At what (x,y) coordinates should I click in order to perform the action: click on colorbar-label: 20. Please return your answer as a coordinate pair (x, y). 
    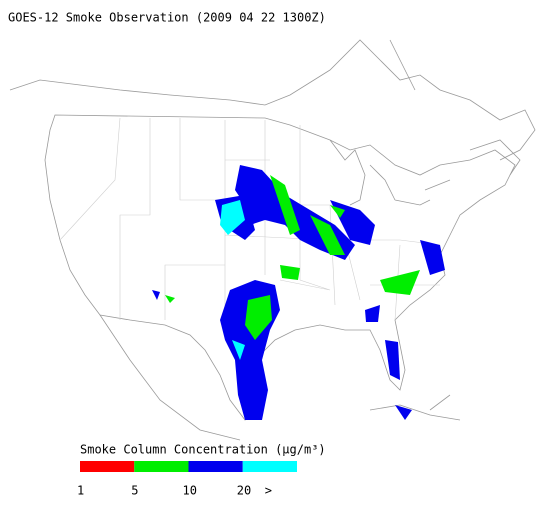
    Looking at the image, I should click on (244, 491).